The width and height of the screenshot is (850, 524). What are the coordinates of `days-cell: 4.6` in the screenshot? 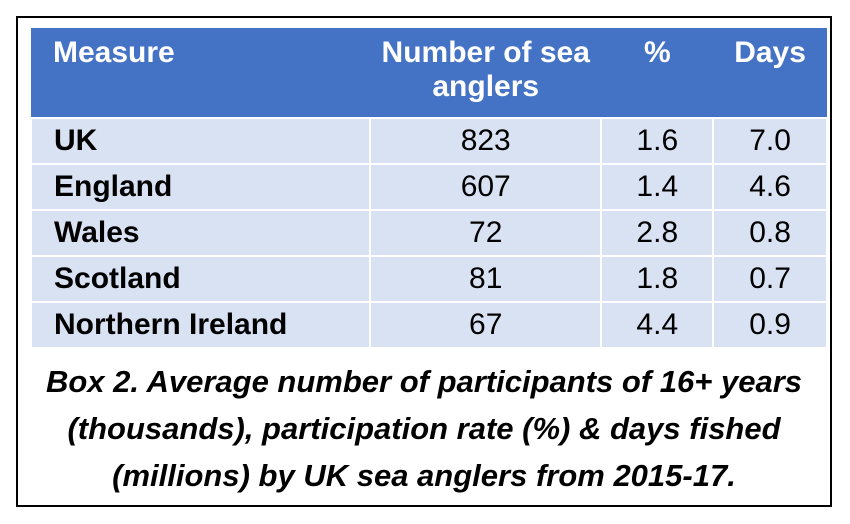 It's located at (770, 187).